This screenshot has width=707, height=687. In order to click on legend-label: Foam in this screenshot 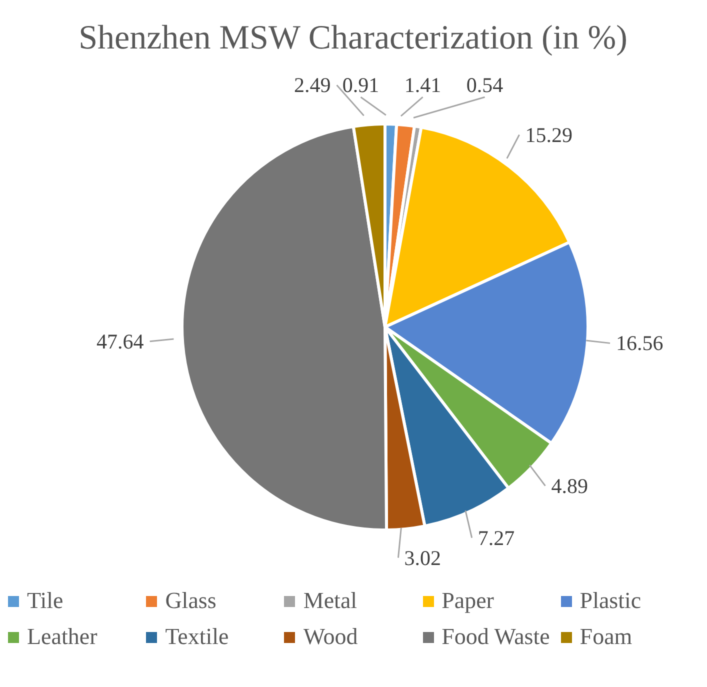, I will do `click(606, 637)`.